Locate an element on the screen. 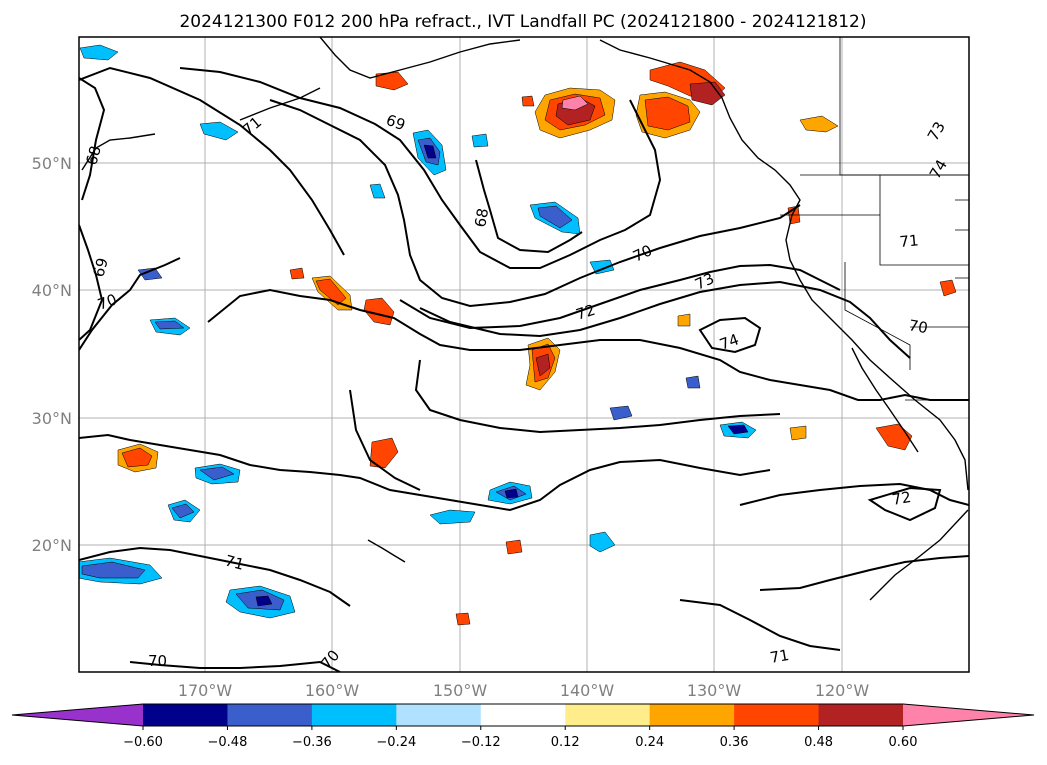 Image resolution: width=1047 pixels, height=765 pixels. colorbar-tick-label: −0.12 is located at coordinates (481, 742).